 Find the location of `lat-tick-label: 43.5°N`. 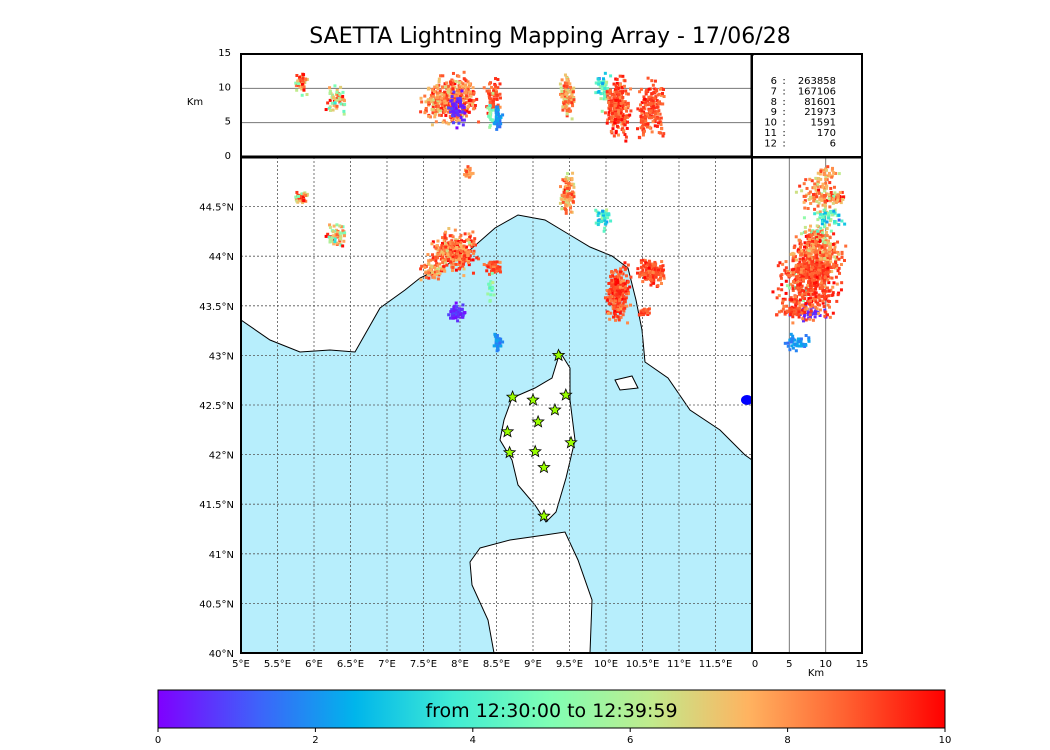

lat-tick-label: 43.5°N is located at coordinates (216, 307).